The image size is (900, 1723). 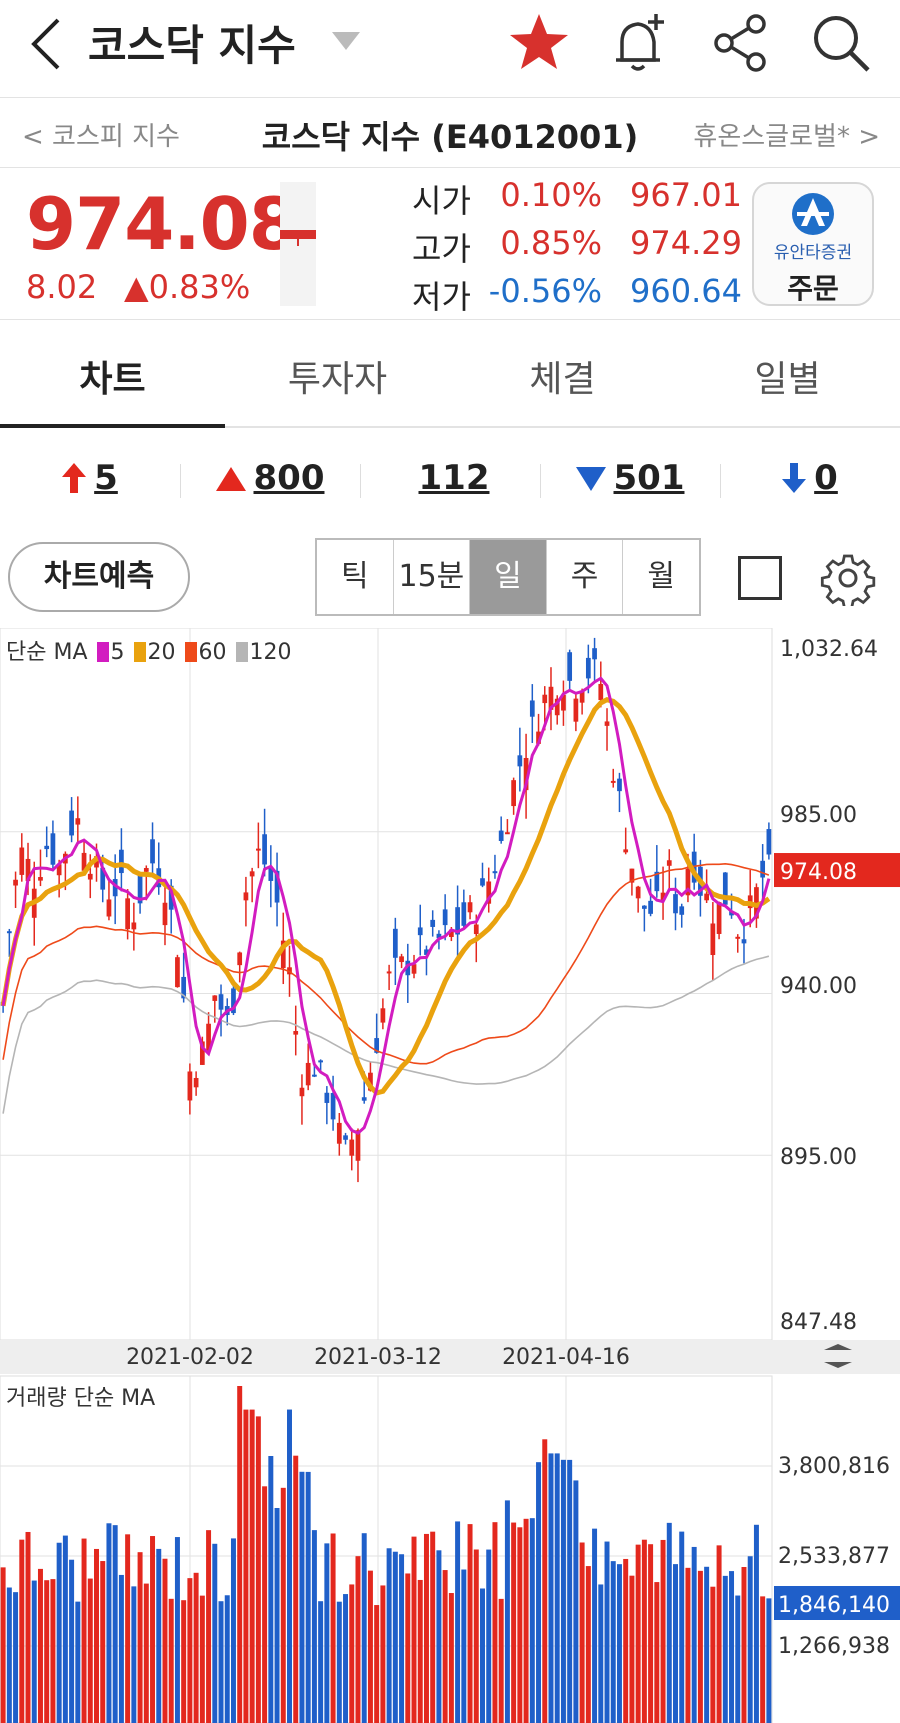 I want to click on low-row: 저가 -0.56% 960.64, so click(x=577, y=294).